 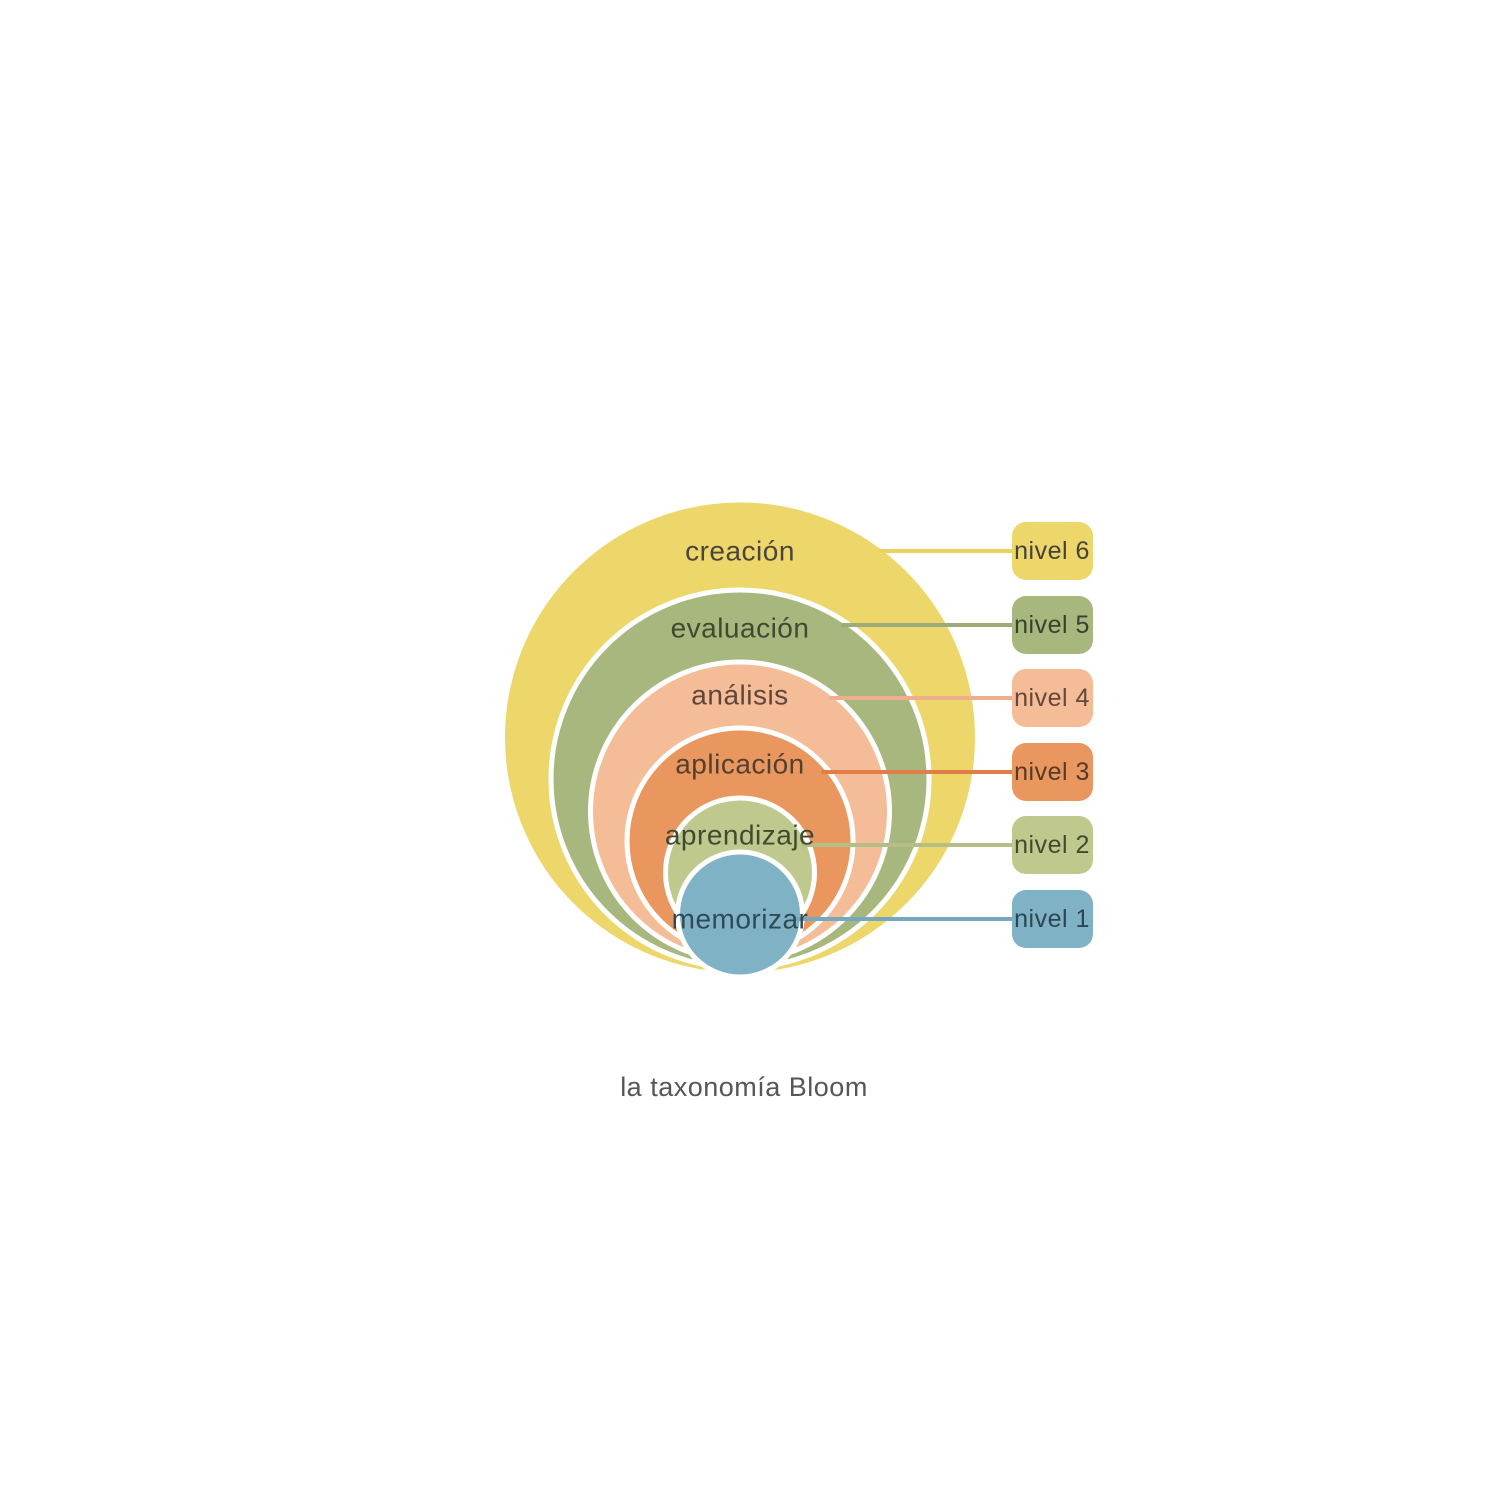 I want to click on nivel-5-badge-label: nivel 5, so click(x=1052, y=625).